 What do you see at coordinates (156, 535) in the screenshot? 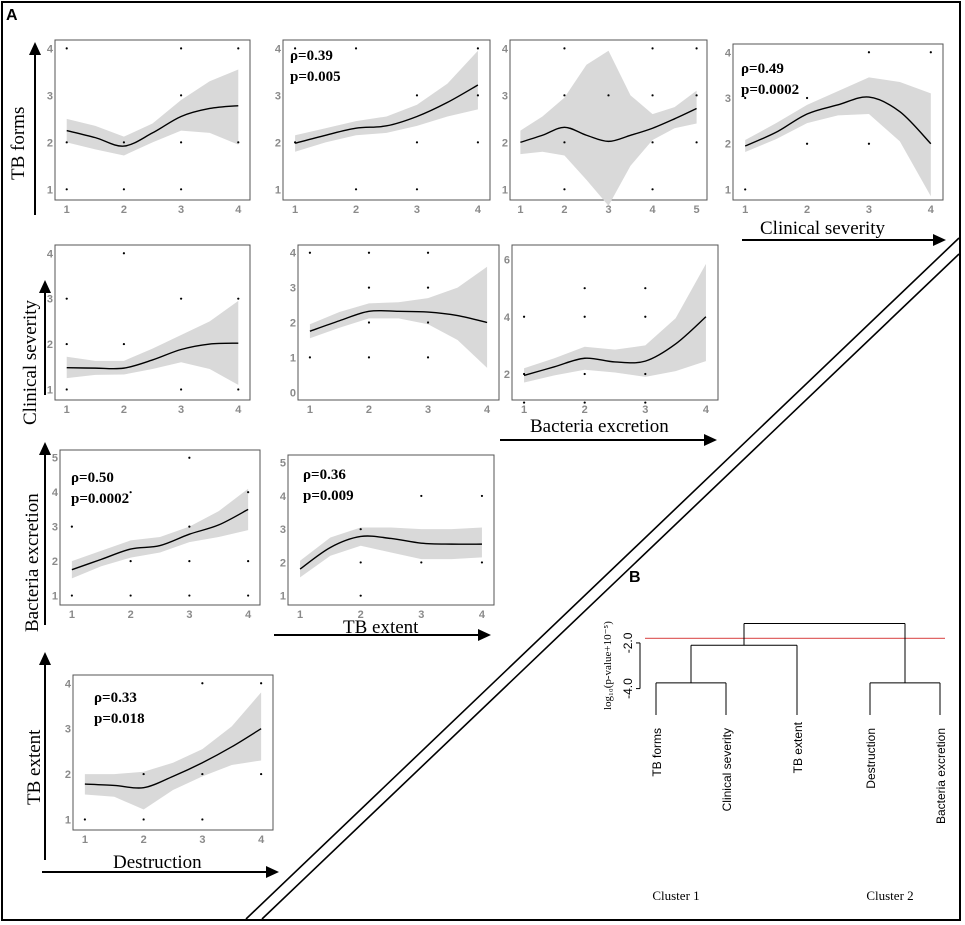
I see `panel-p31: 1 2 3 4 1 2 3 4 5 ρ=0.50 p=0.0002` at bounding box center [156, 535].